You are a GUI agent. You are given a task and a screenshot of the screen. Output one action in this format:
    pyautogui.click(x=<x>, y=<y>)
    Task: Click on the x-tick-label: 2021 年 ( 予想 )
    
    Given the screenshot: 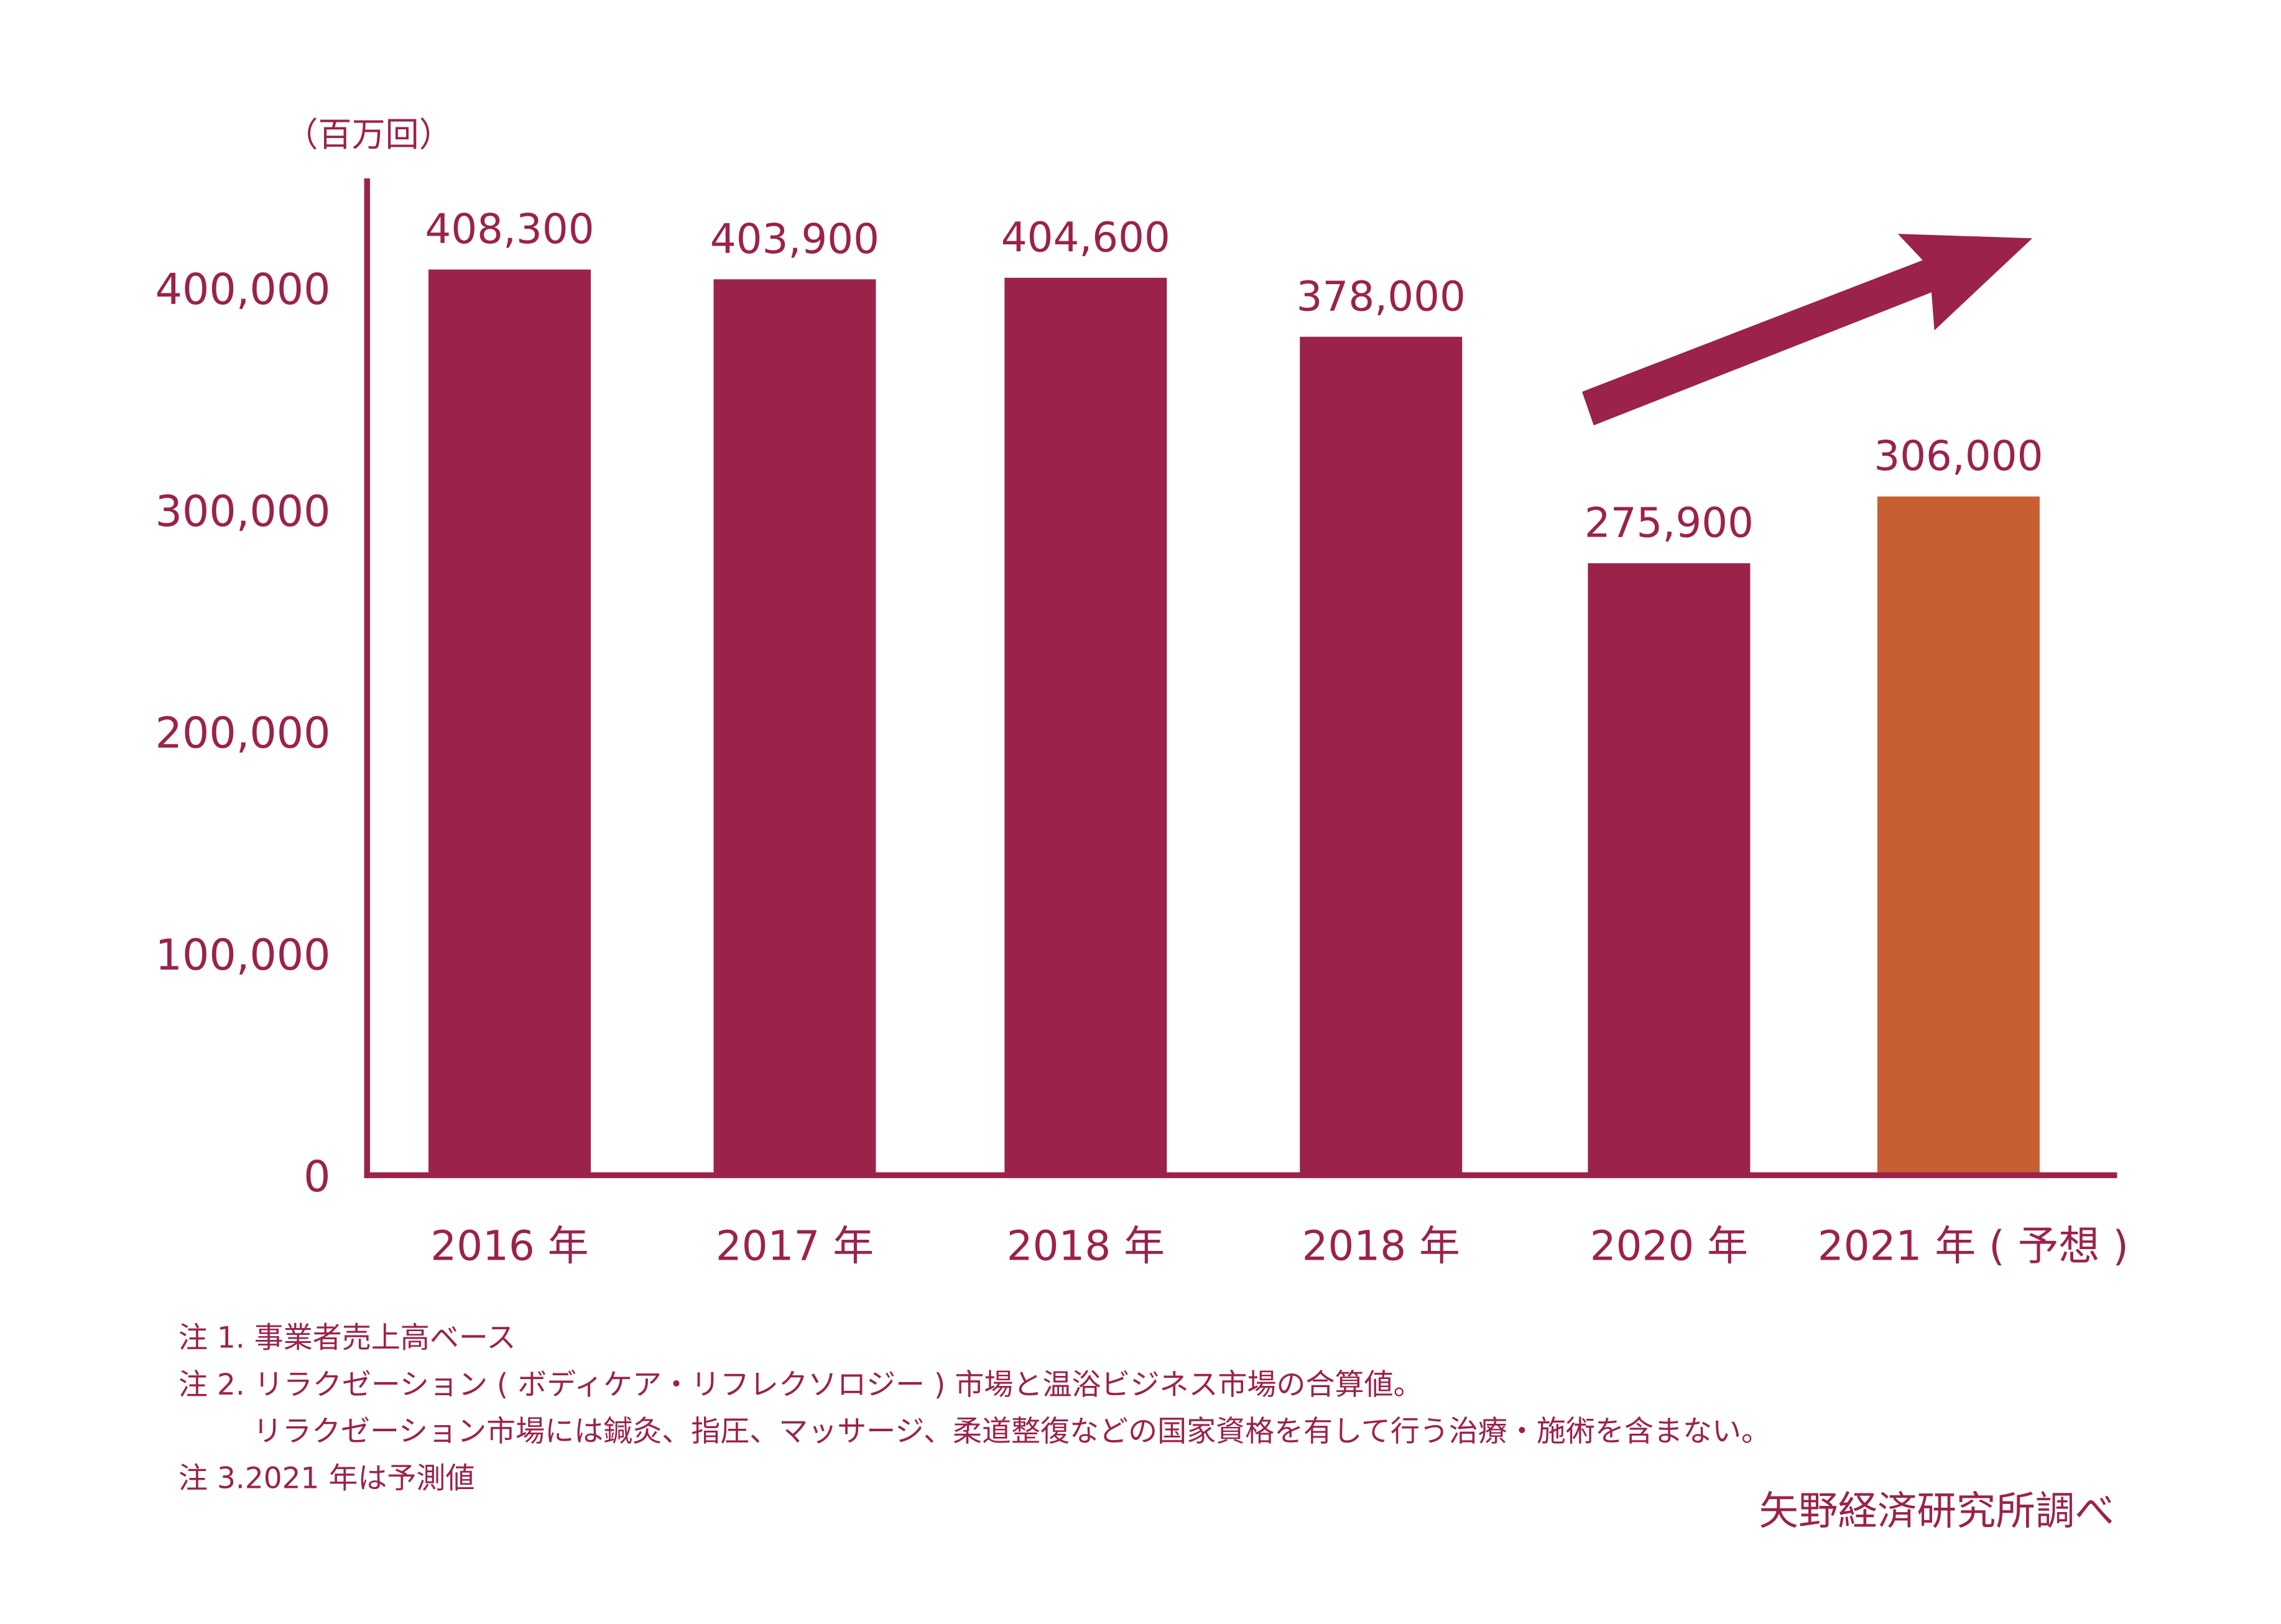 What is the action you would take?
    pyautogui.click(x=1973, y=1246)
    